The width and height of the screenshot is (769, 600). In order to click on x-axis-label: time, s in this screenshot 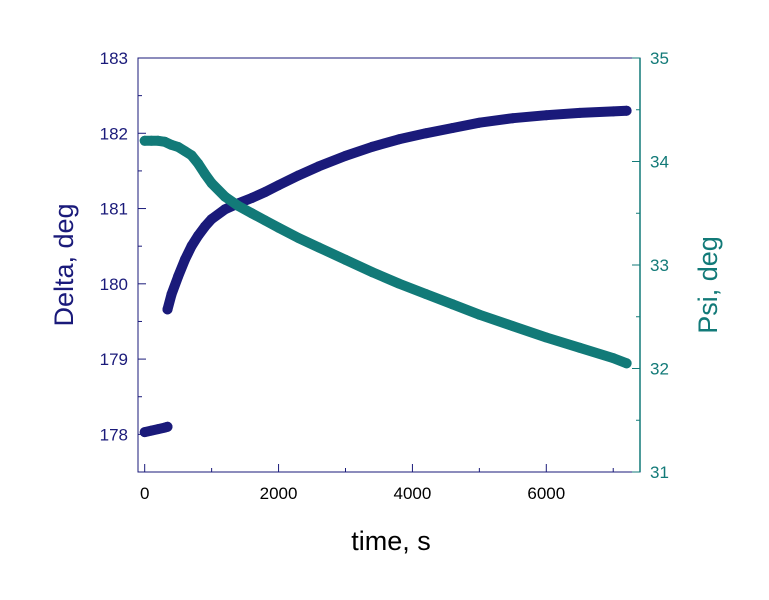, I will do `click(391, 541)`.